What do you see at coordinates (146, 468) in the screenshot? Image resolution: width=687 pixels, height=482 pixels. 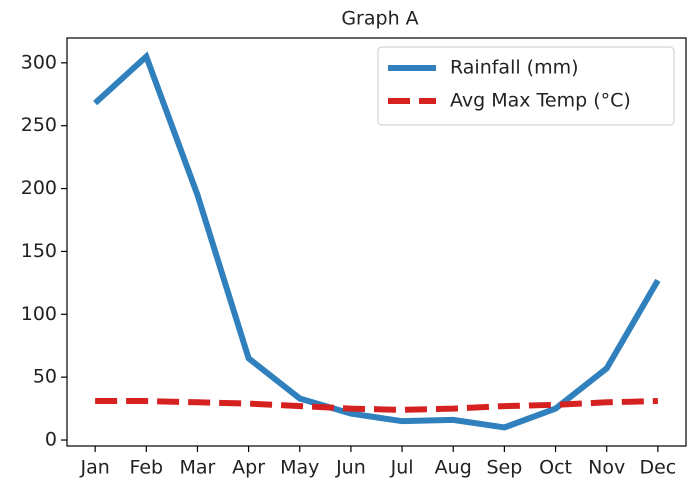 I see `x-tick-label: Feb` at bounding box center [146, 468].